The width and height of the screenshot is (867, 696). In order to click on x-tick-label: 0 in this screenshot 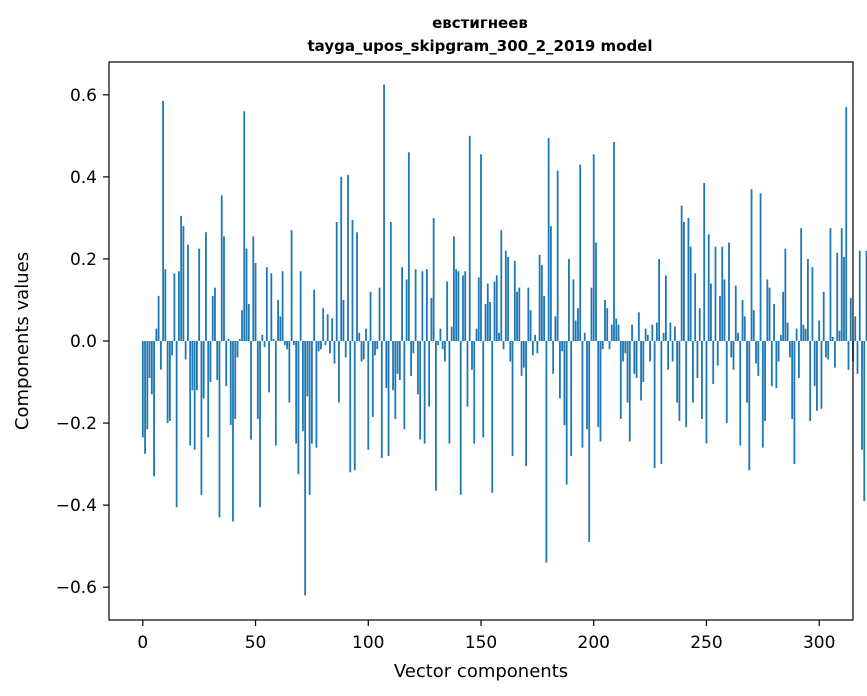, I will do `click(142, 643)`.